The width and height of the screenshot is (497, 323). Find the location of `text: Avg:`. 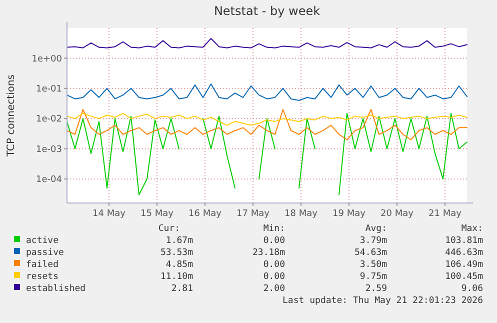

text: Avg: is located at coordinates (376, 229).